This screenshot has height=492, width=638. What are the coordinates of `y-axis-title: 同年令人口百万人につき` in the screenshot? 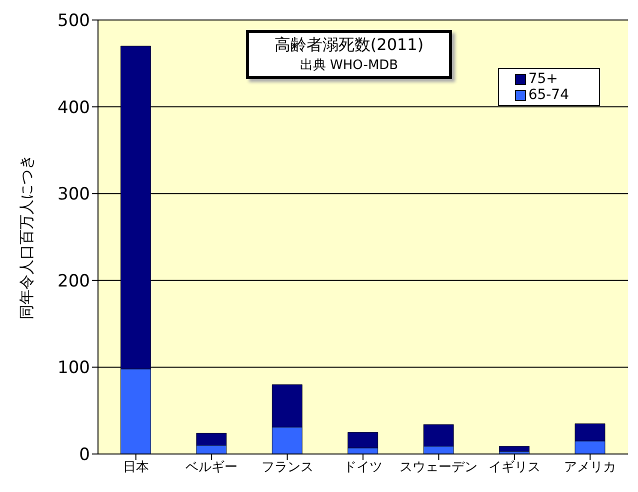 It's located at (26, 237).